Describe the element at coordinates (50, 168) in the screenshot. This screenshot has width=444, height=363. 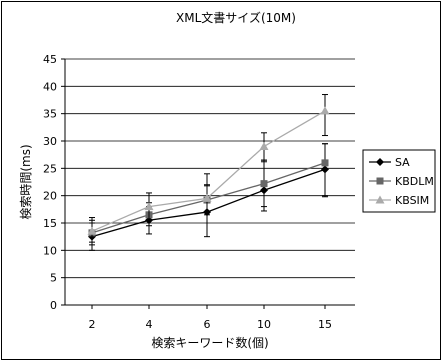
I see `y-tick-label: 25` at that location.